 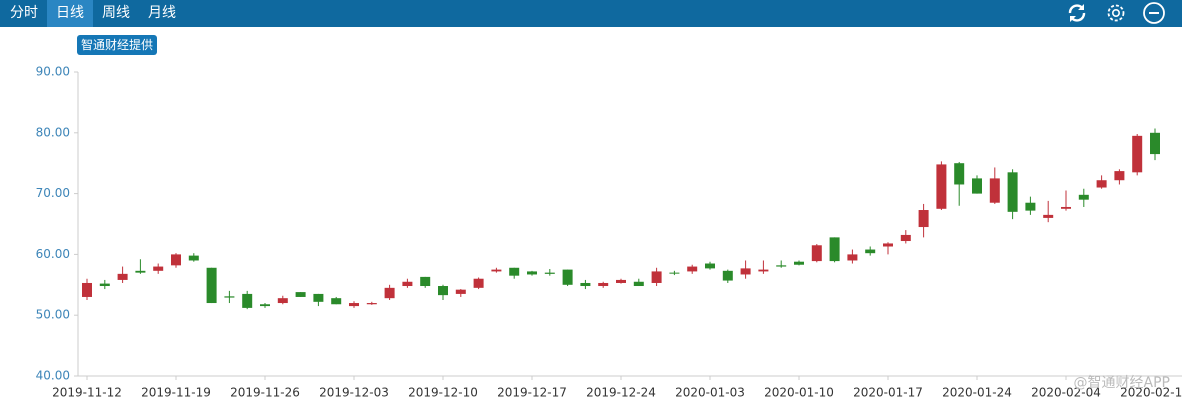 I want to click on x-tick-label: 2019-12-17, so click(x=532, y=393).